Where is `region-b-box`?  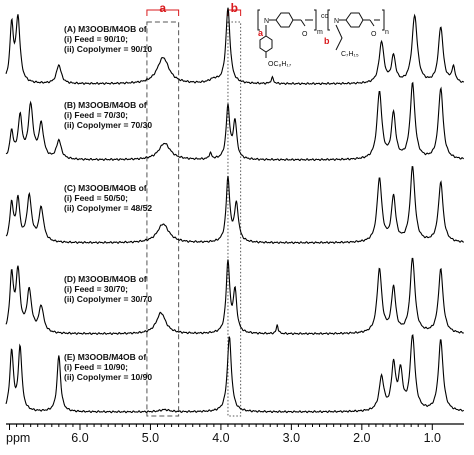
region-b-box is located at coordinates (234, 219).